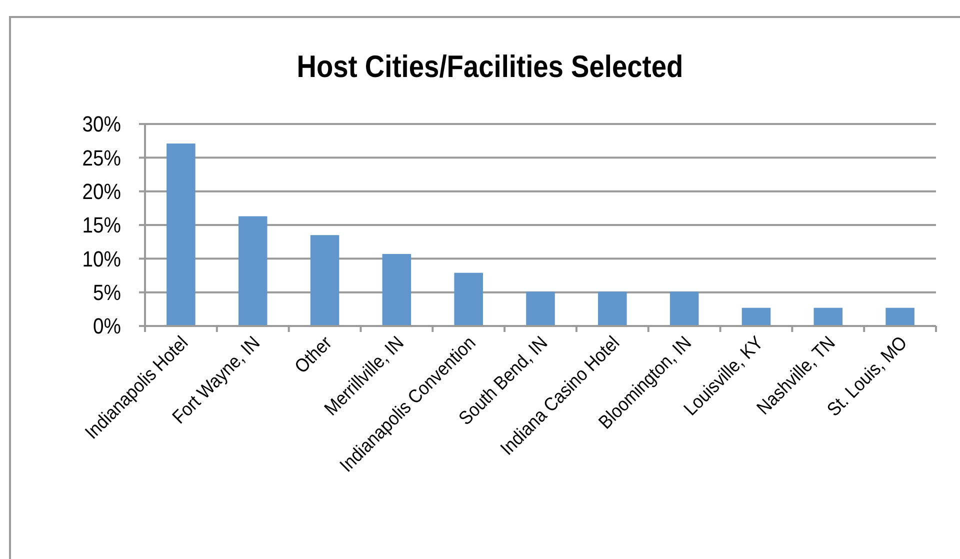 The height and width of the screenshot is (559, 960). Describe the element at coordinates (101, 259) in the screenshot. I see `y-tick-label: 10%` at that location.